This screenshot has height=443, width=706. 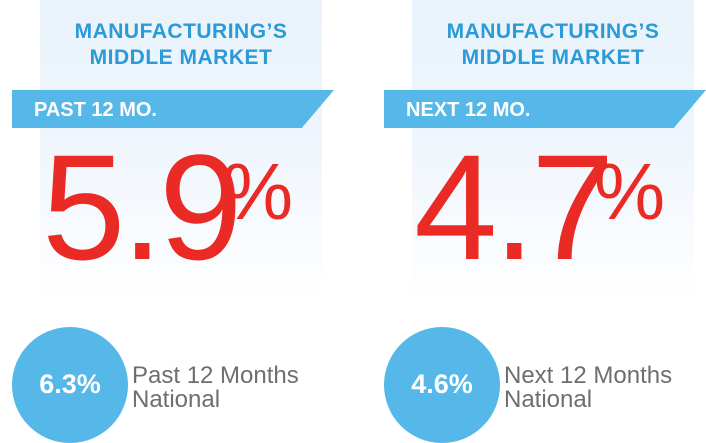 I want to click on national-value: 4.6%, so click(x=442, y=384).